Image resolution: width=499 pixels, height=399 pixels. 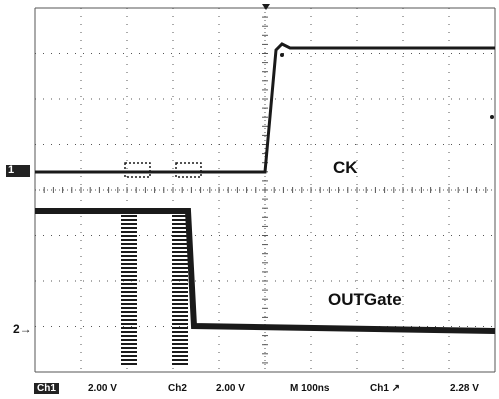 I want to click on ch1-badge: Ch1, so click(x=46, y=388).